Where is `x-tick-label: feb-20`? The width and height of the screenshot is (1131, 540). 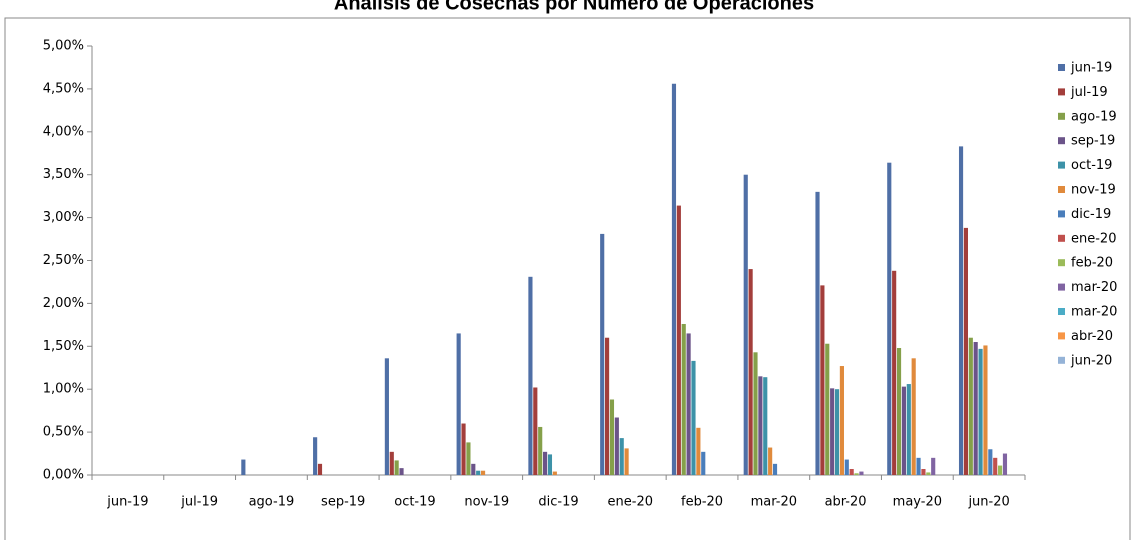
x-tick-label: feb-20 is located at coordinates (702, 502).